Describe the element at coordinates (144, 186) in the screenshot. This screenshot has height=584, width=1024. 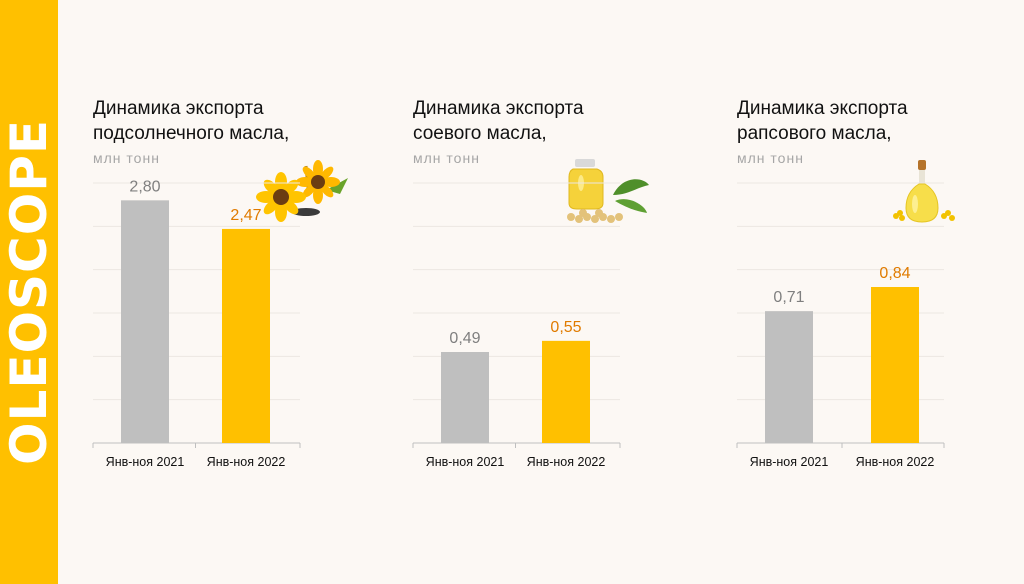
I see `data-label: 2,80` at that location.